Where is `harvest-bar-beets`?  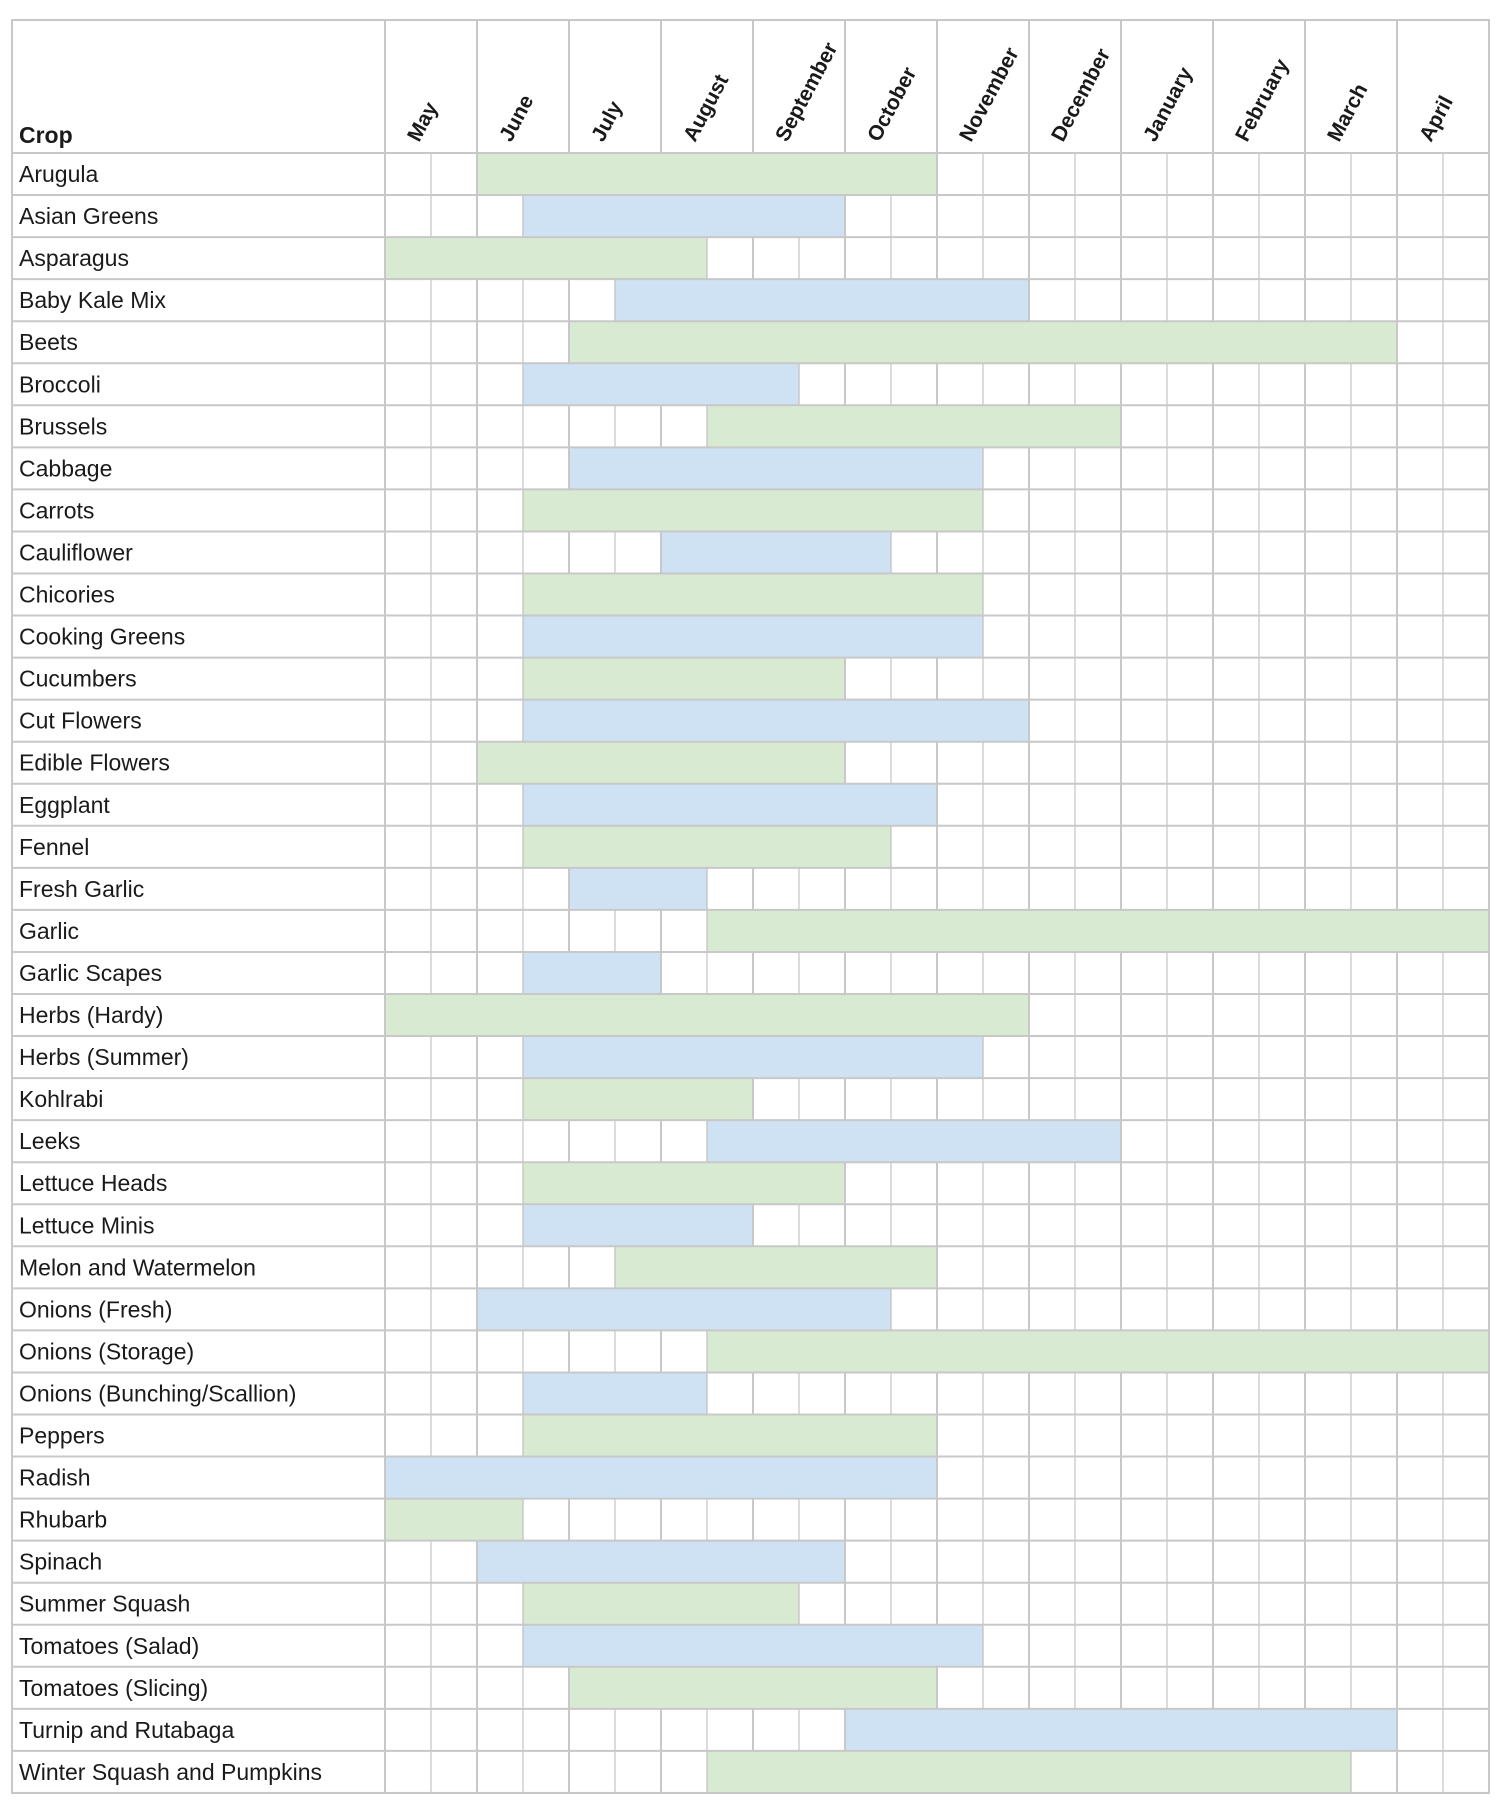 harvest-bar-beets is located at coordinates (983, 342).